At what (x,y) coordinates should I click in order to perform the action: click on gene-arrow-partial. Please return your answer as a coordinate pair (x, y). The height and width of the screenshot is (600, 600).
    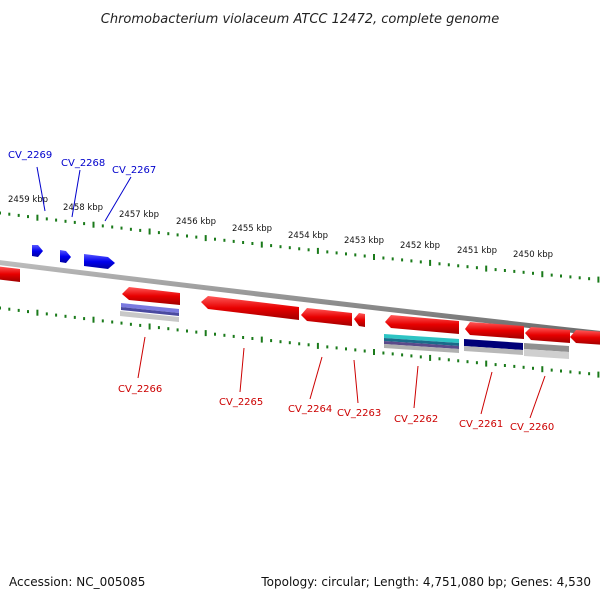
    Looking at the image, I should click on (10, 274).